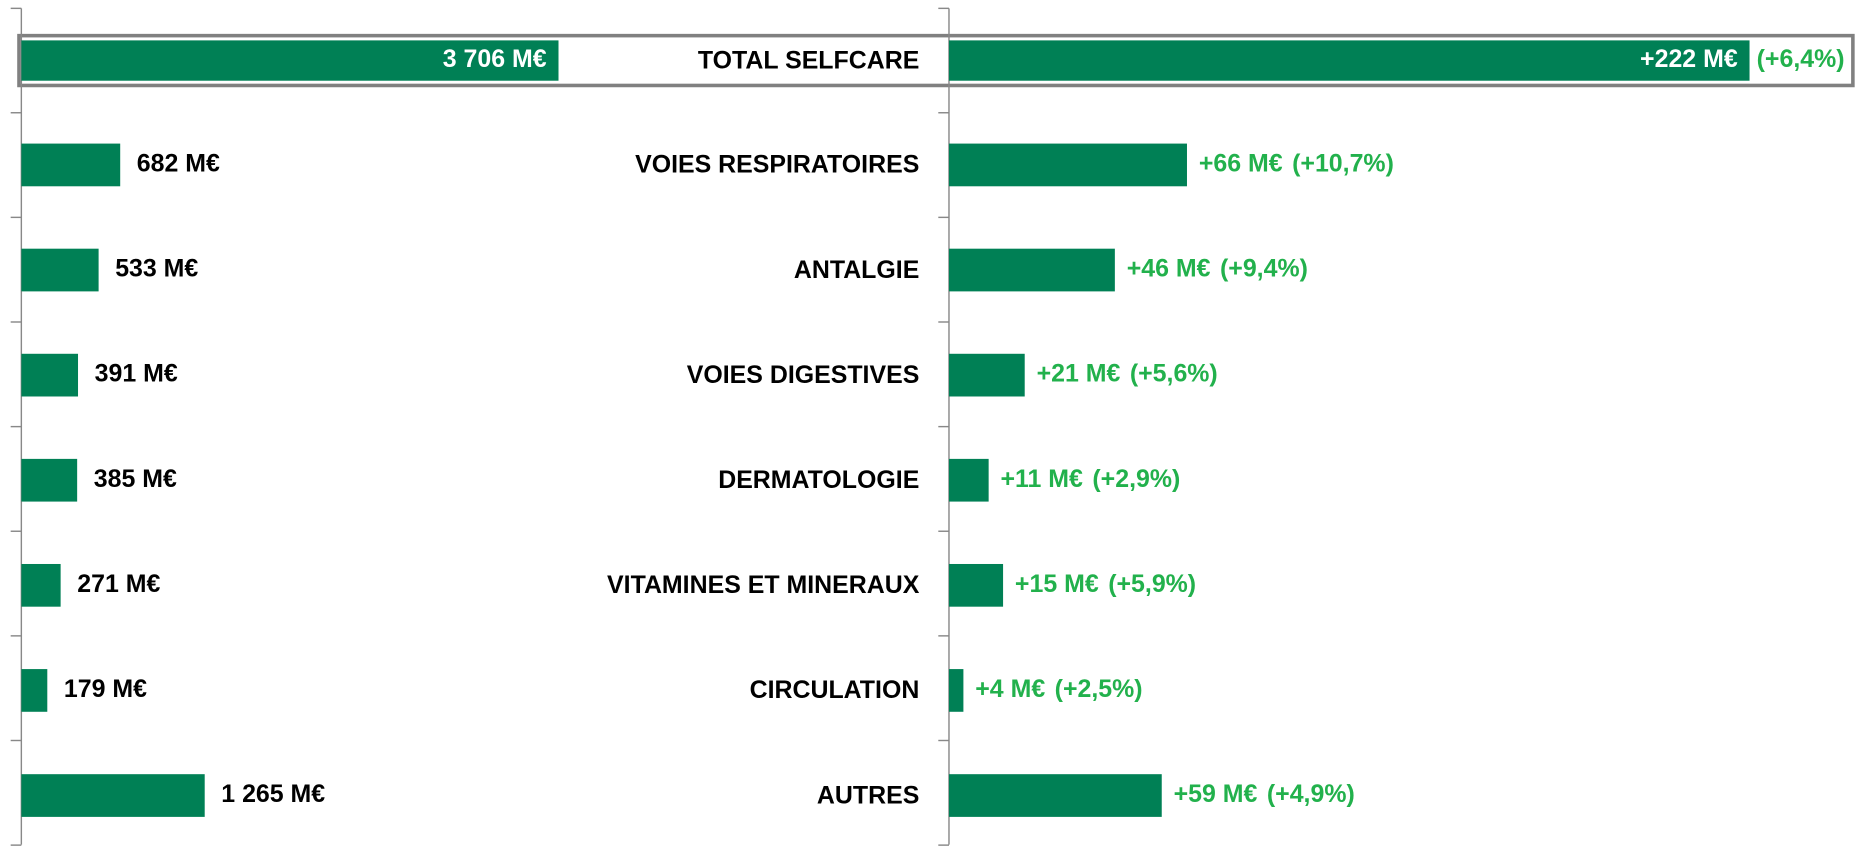 This screenshot has width=1860, height=853. What do you see at coordinates (118, 584) in the screenshot?
I see `value-label: 271 M€` at bounding box center [118, 584].